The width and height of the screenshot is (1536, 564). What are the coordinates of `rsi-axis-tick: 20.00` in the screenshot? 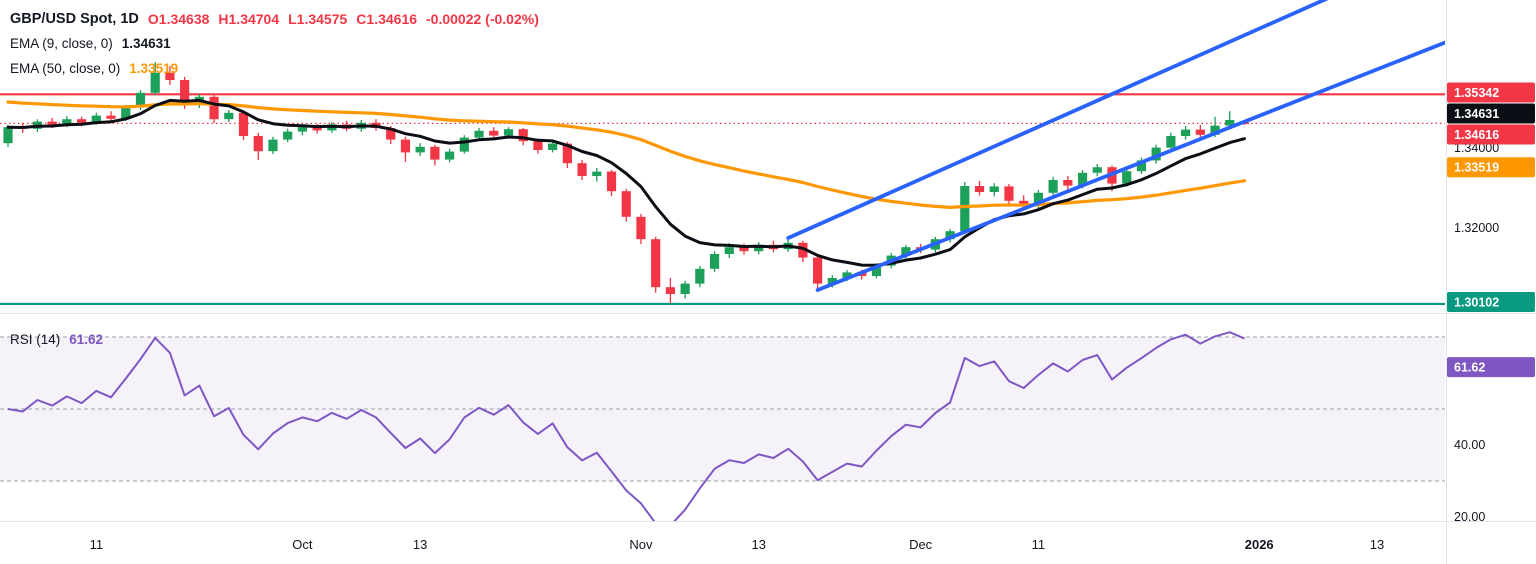 It's located at (1469, 517).